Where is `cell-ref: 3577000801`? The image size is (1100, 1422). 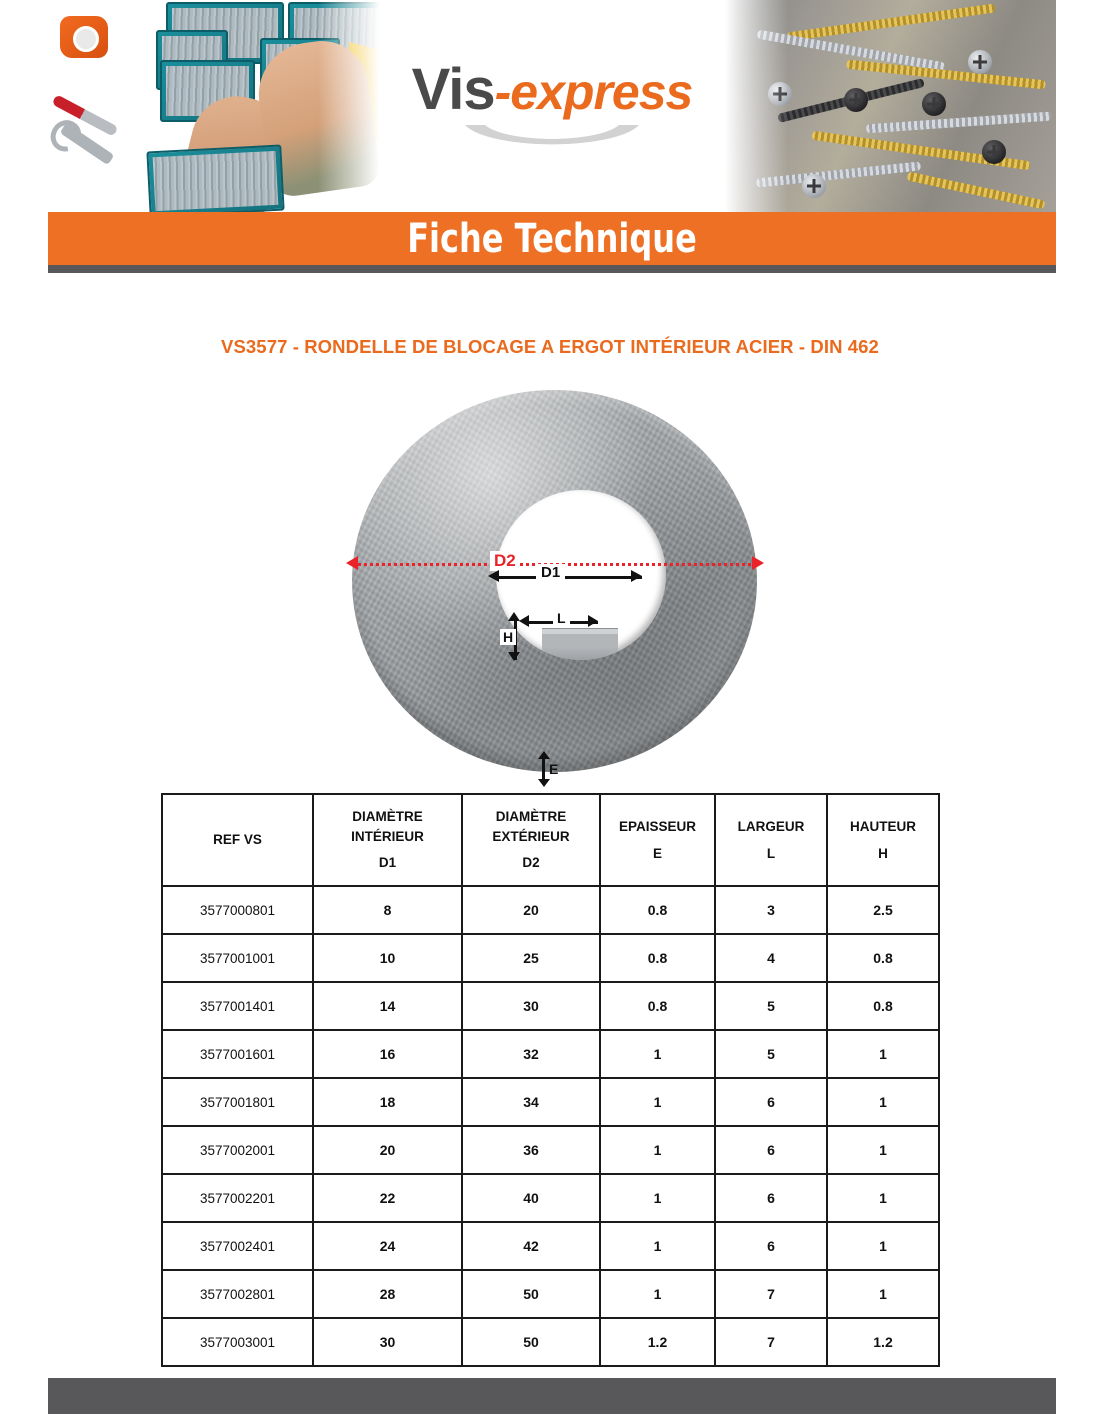
cell-ref: 3577000801 is located at coordinates (237, 910).